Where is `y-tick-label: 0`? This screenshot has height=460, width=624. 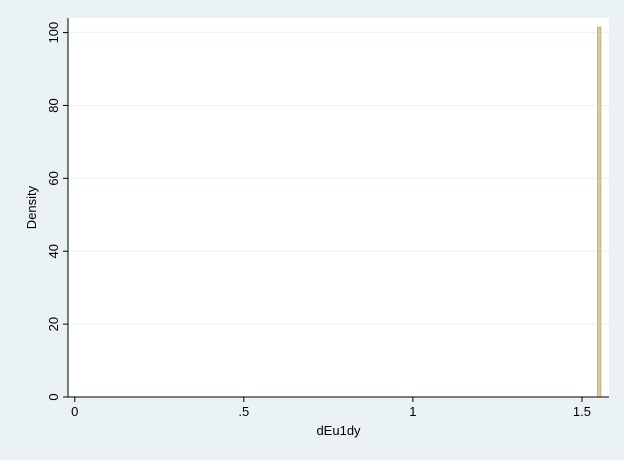
y-tick-label: 0 is located at coordinates (53, 396).